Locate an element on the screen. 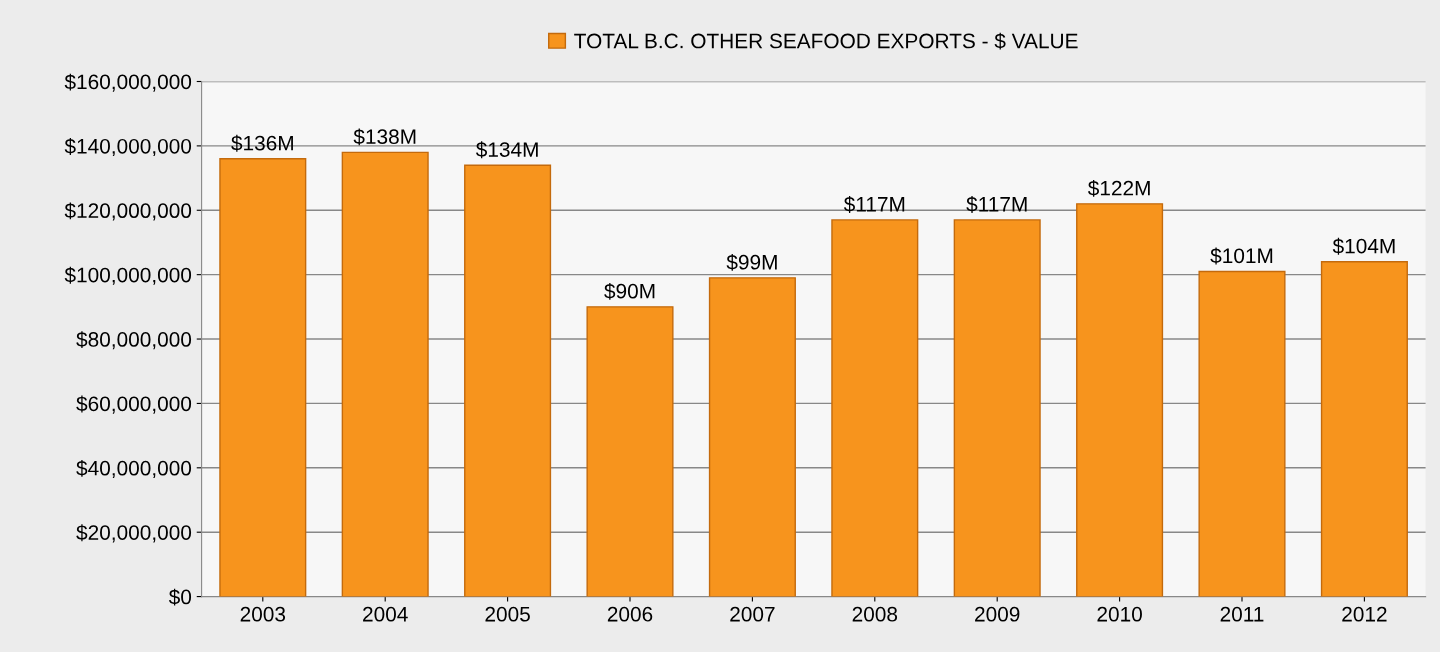 The image size is (1440, 652). x-tick-label: 2008 is located at coordinates (875, 614).